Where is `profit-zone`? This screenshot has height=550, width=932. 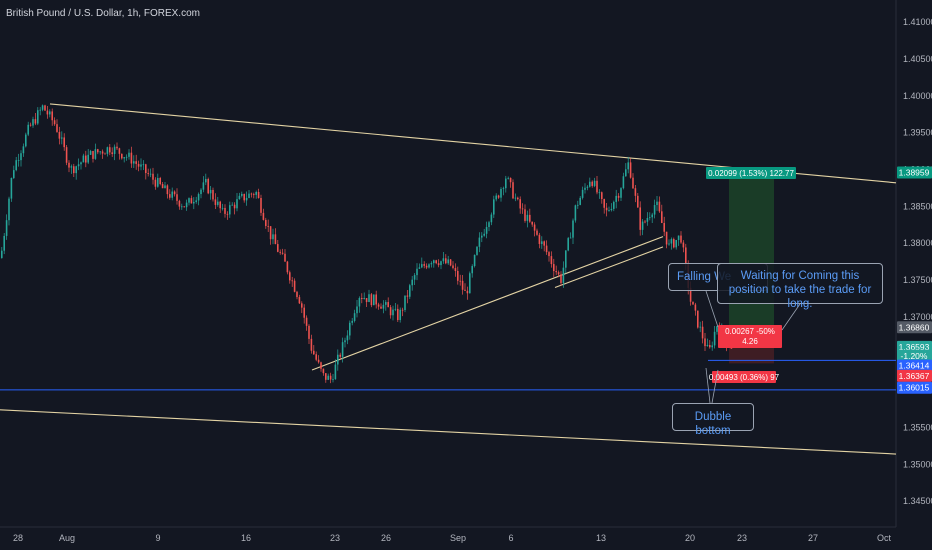
profit-zone is located at coordinates (751, 250).